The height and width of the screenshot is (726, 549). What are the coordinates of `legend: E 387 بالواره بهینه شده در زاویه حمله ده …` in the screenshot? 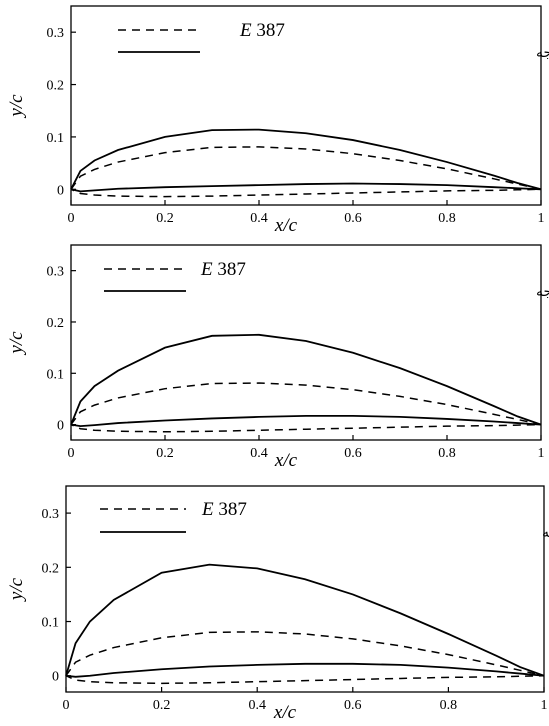 It's located at (326, 279).